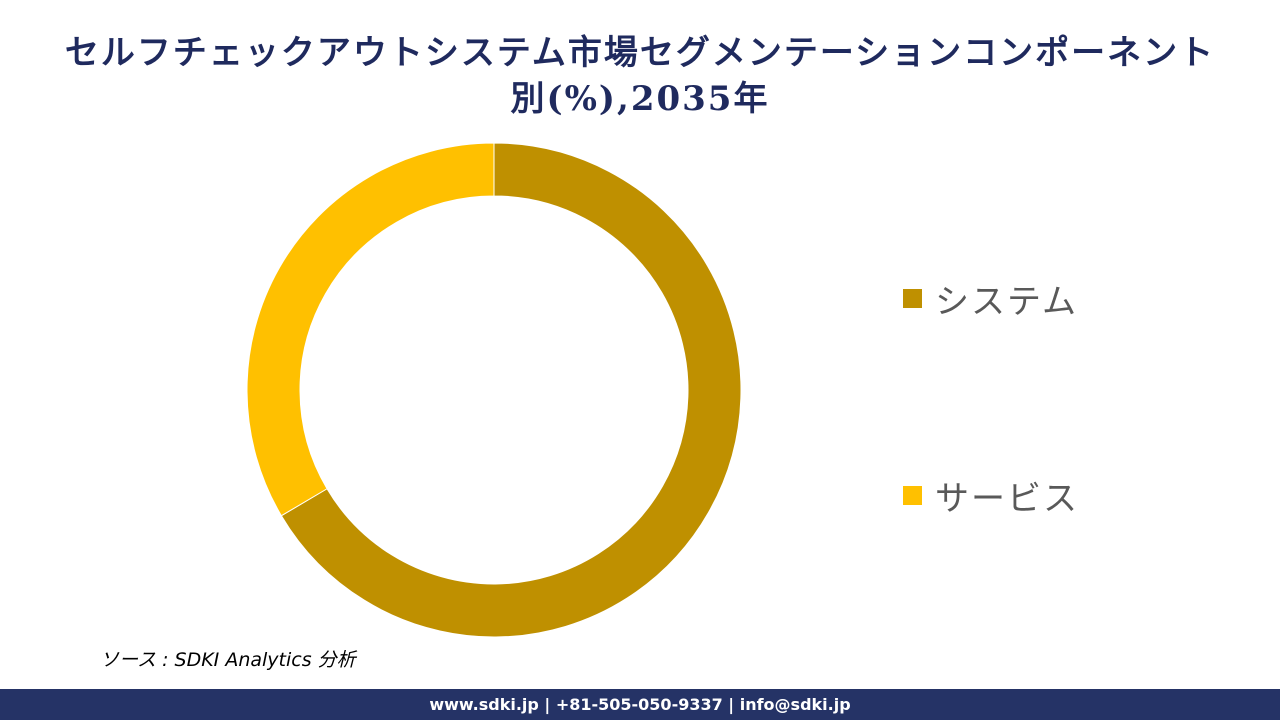  I want to click on legend-item-service: サービス, so click(1053, 497).